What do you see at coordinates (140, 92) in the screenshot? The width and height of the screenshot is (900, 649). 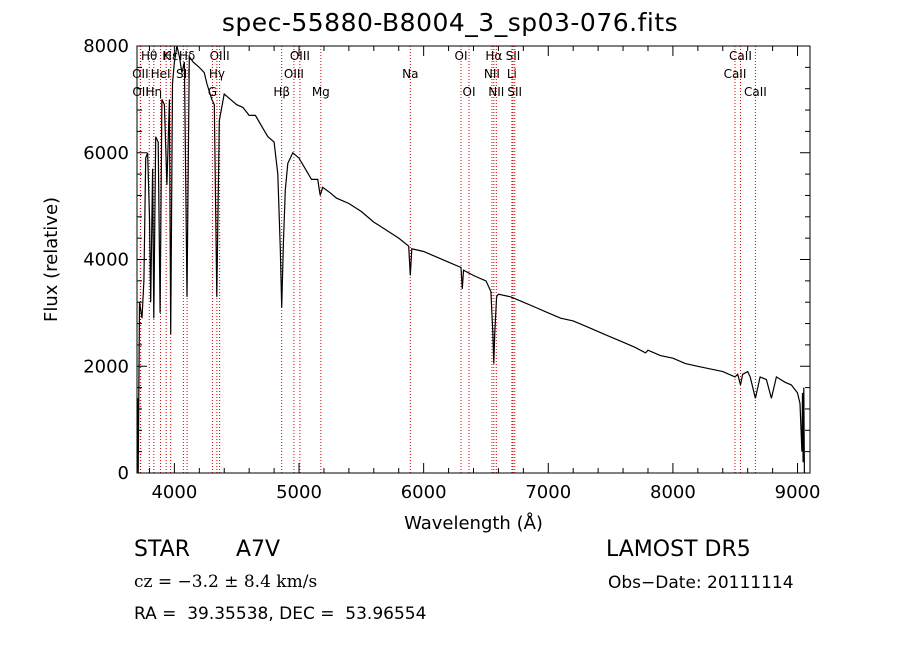 I see `spectral-line-label: OII` at bounding box center [140, 92].